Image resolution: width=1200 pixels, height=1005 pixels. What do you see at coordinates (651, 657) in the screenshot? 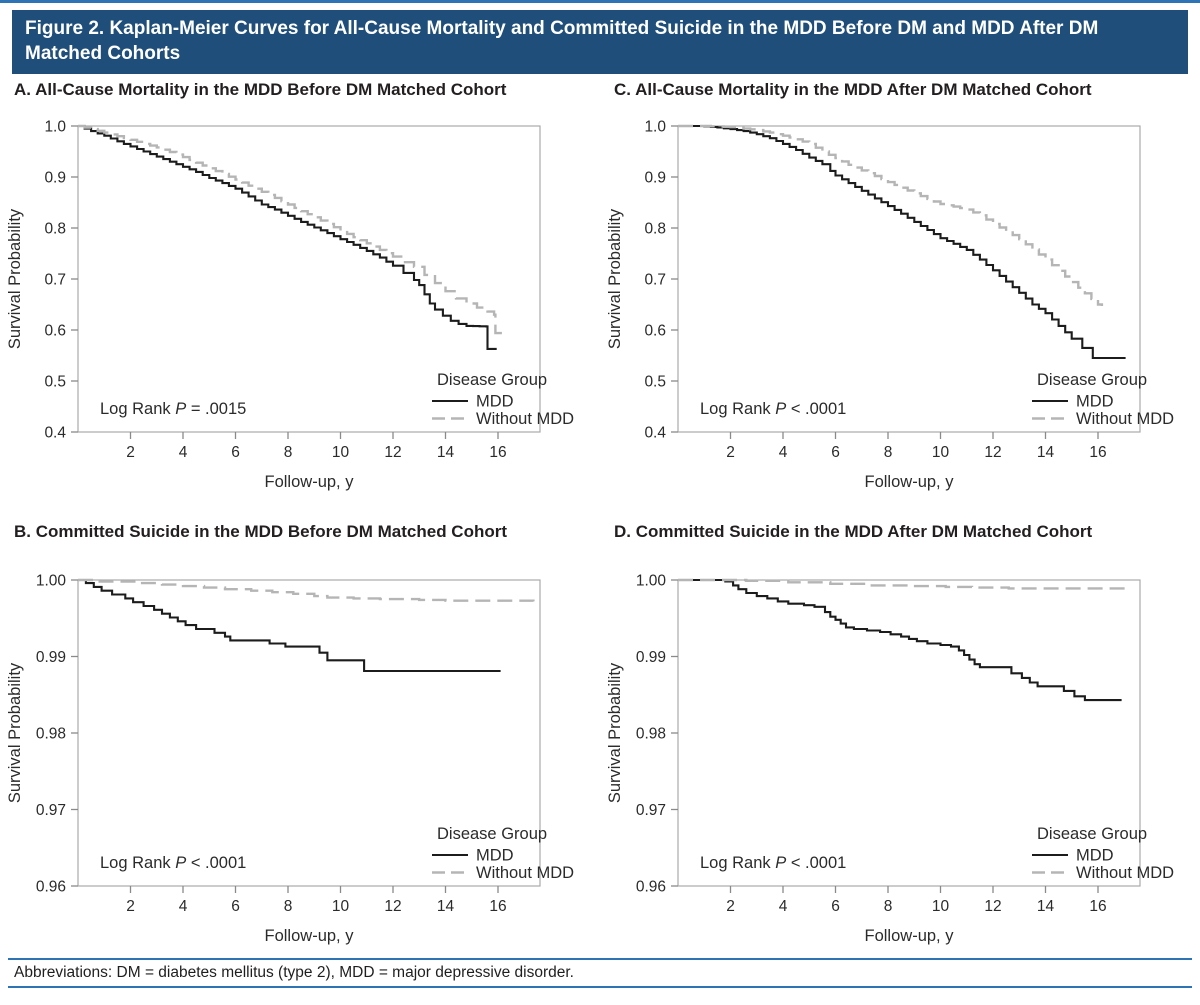
I see `y-tick-label: 0.99` at bounding box center [651, 657].